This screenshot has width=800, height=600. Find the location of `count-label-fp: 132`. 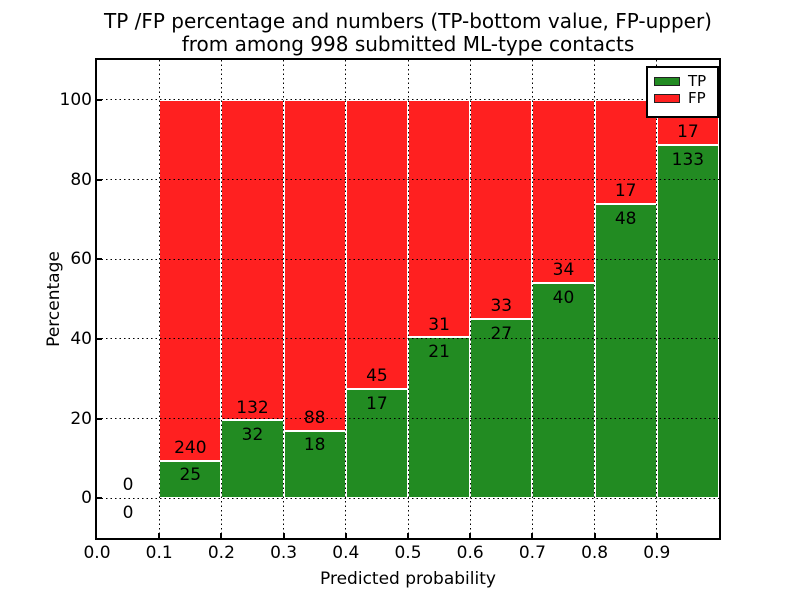

count-label-fp: 132 is located at coordinates (252, 407).